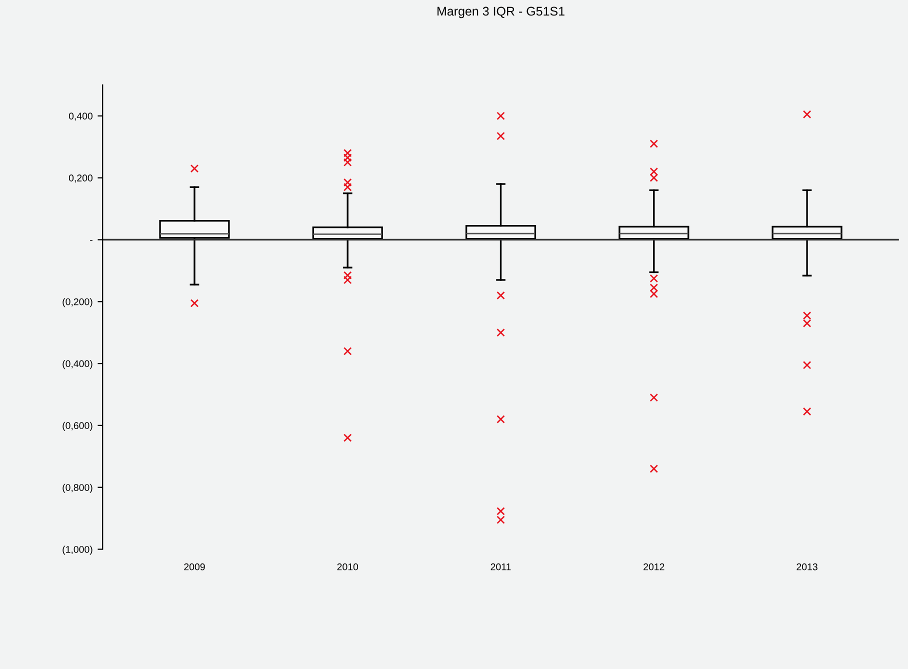  What do you see at coordinates (194, 566) in the screenshot?
I see `x-tick-label: 2009` at bounding box center [194, 566].